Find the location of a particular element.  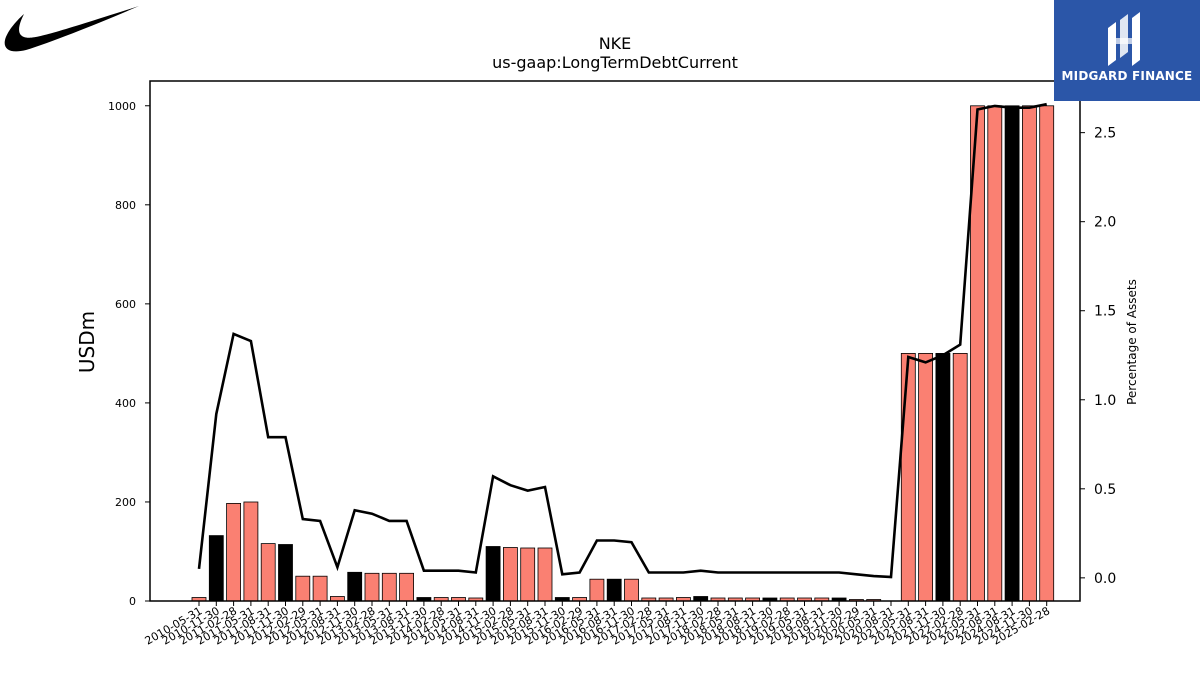

y2-tick-label: 2.5 is located at coordinates (1105, 134).